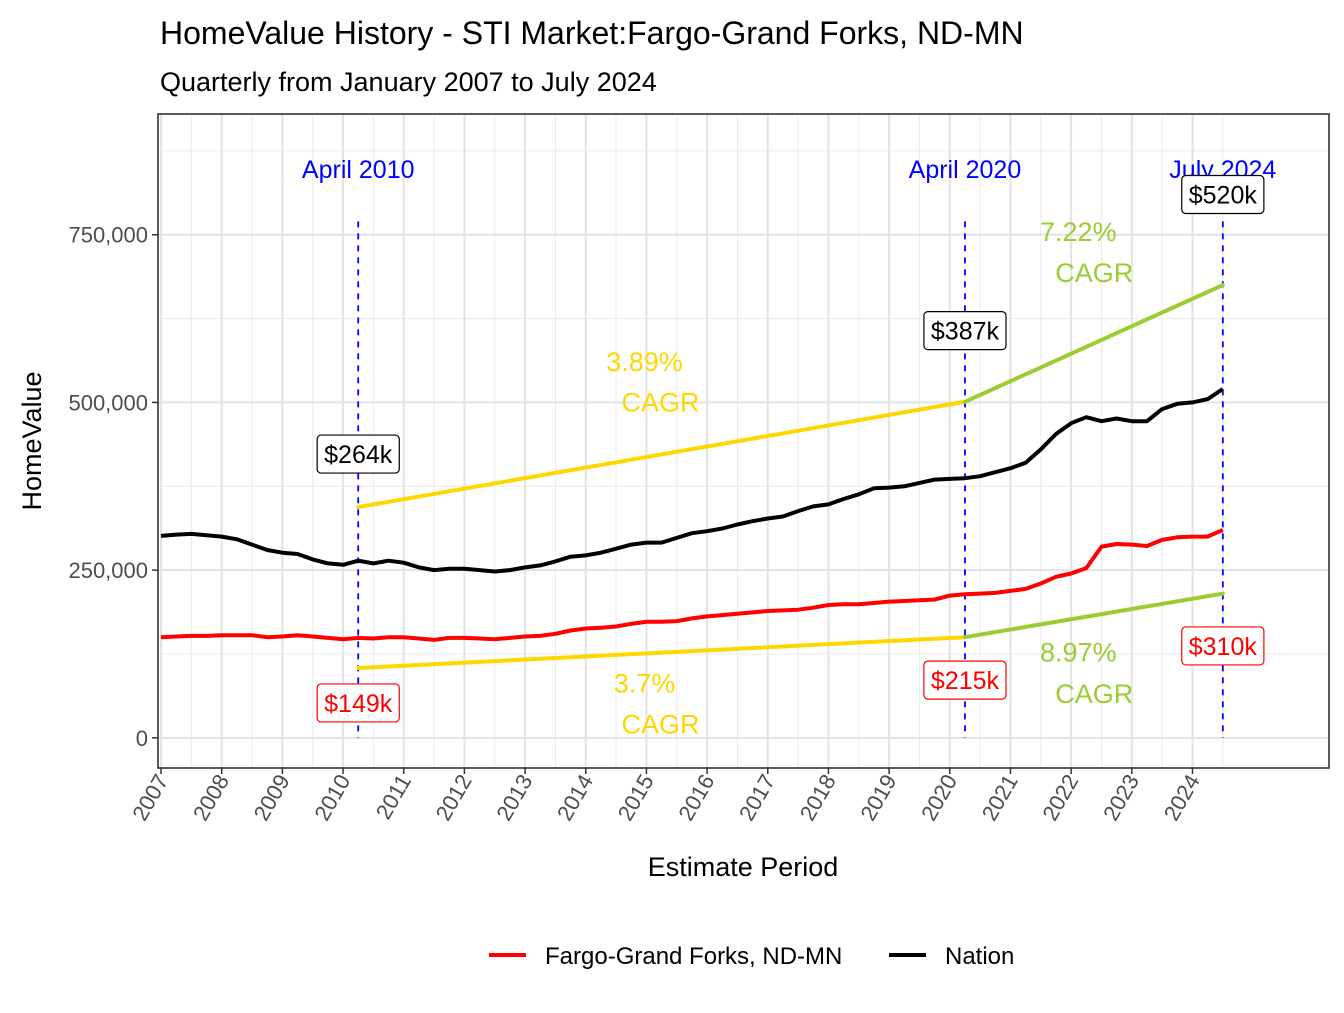  Describe the element at coordinates (818, 797) in the screenshot. I see `x-tick-label: 2018` at that location.